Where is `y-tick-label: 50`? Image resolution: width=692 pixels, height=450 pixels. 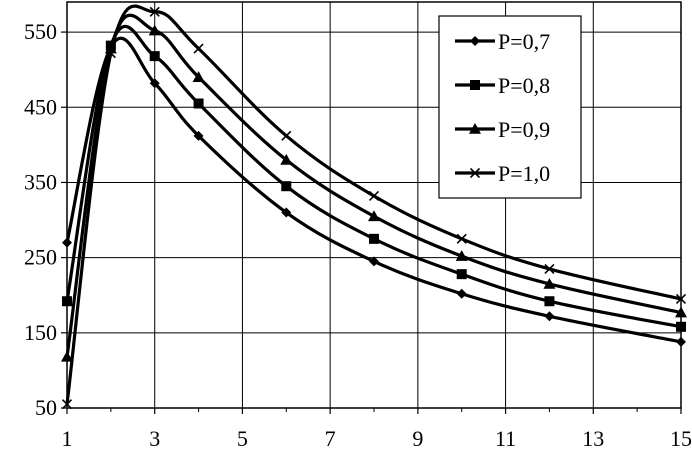
y-tick-label: 50 is located at coordinates (46, 407).